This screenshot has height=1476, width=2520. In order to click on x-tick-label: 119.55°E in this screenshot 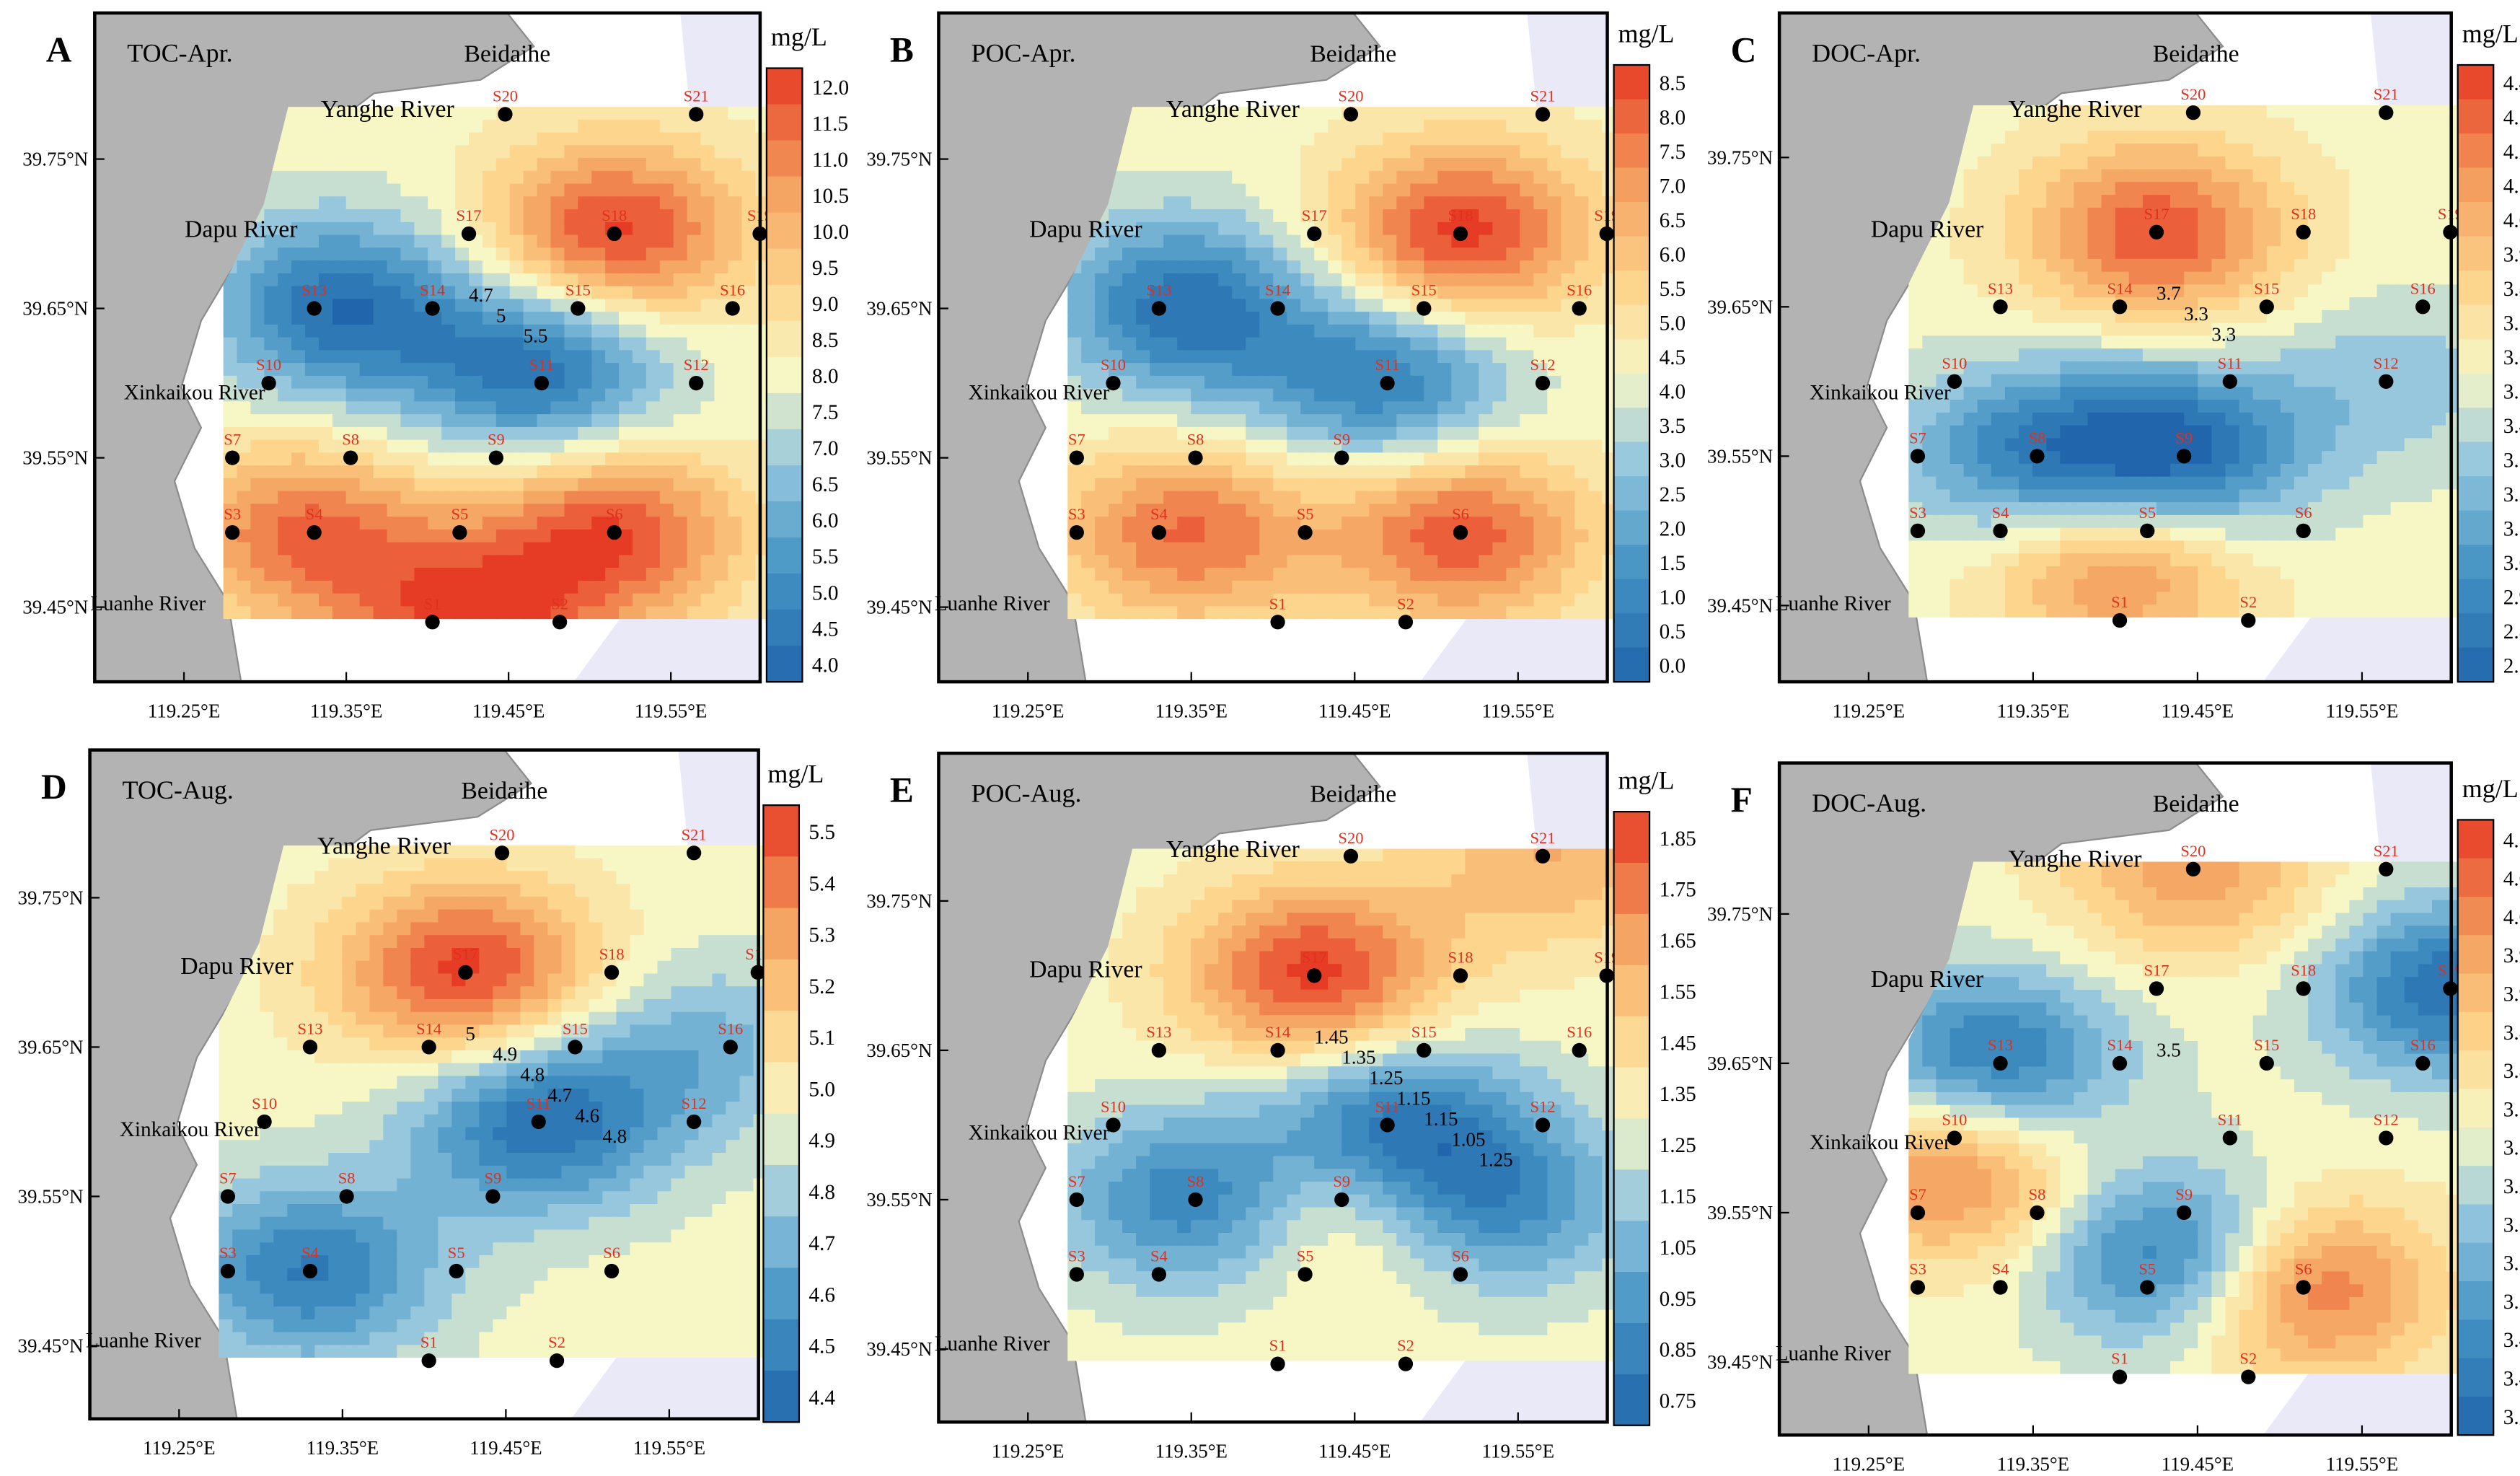, I will do `click(671, 711)`.